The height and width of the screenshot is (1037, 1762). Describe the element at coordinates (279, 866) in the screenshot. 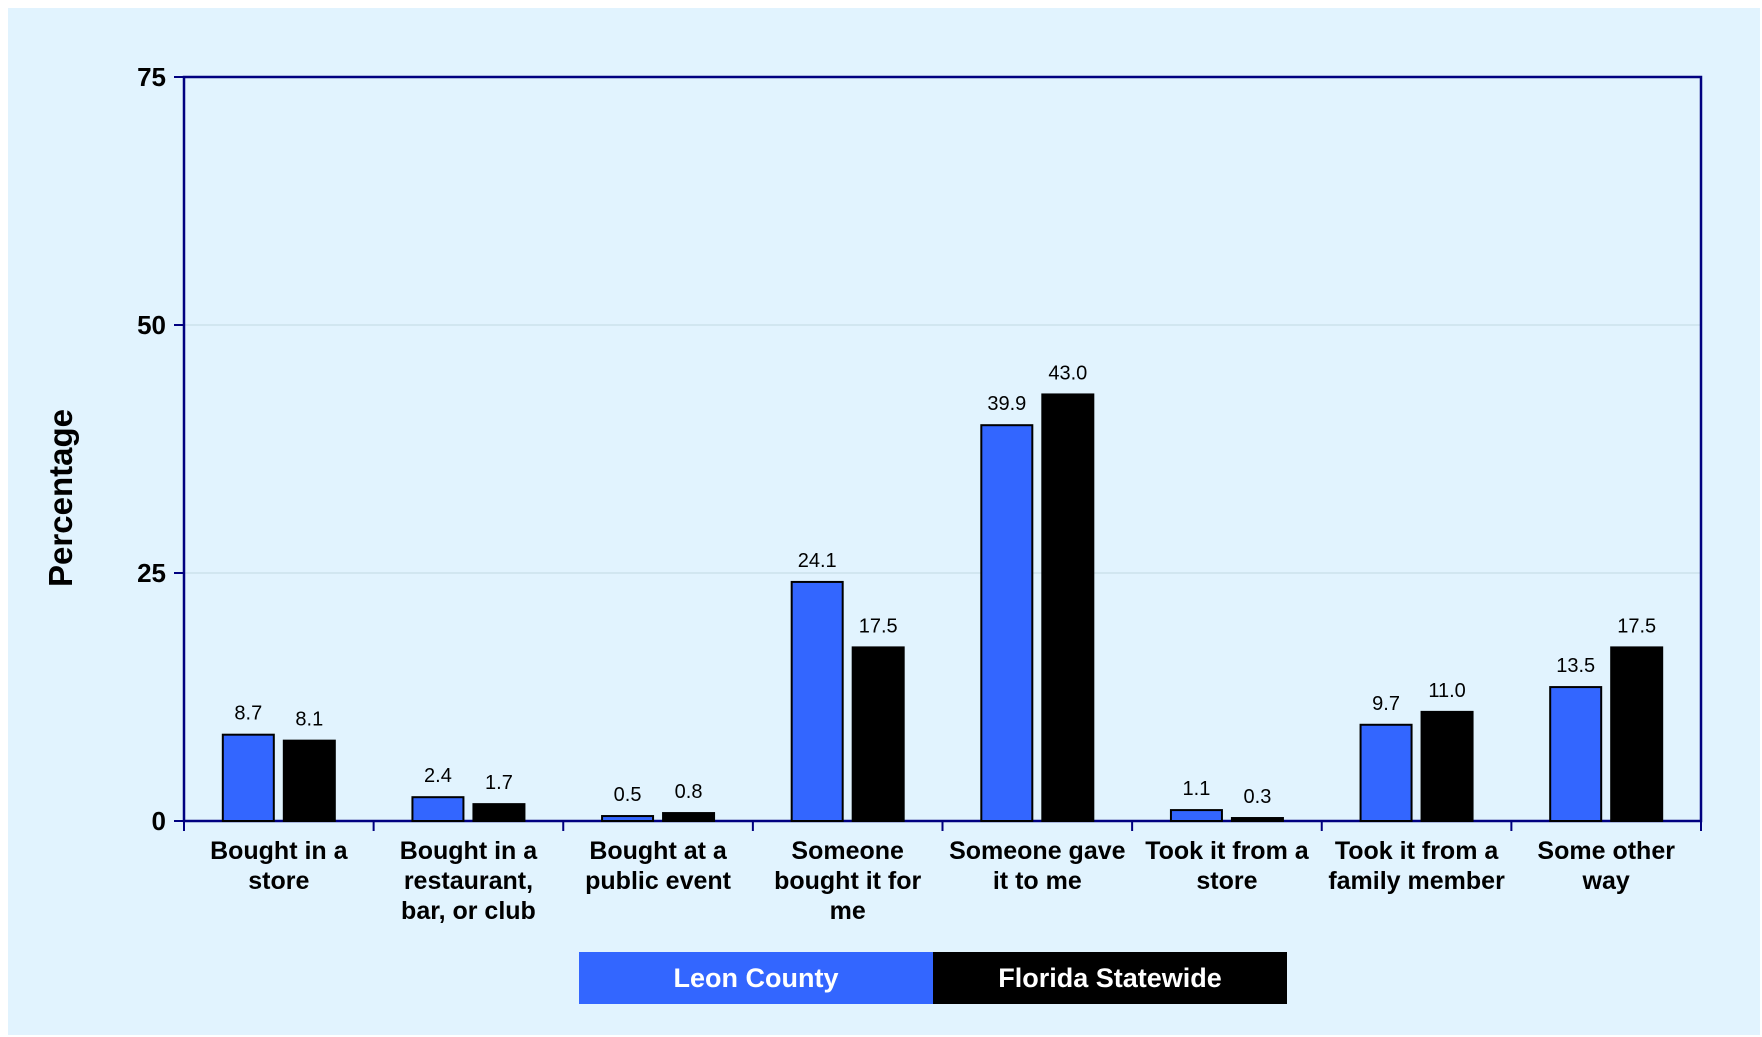

I see `category-label: Bought in a store` at that location.